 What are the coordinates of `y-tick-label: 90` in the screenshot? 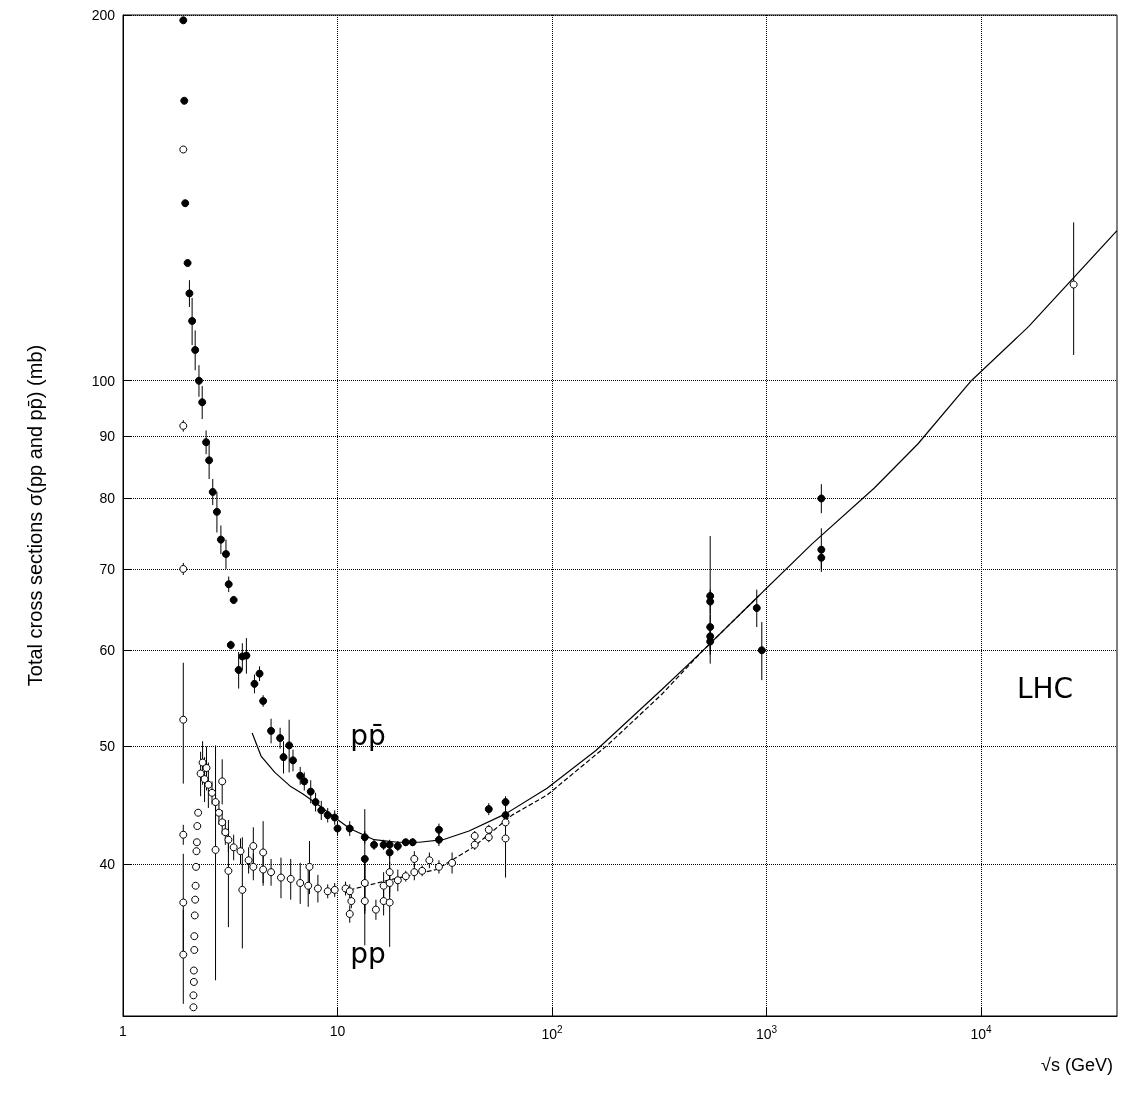 It's located at (107, 436).